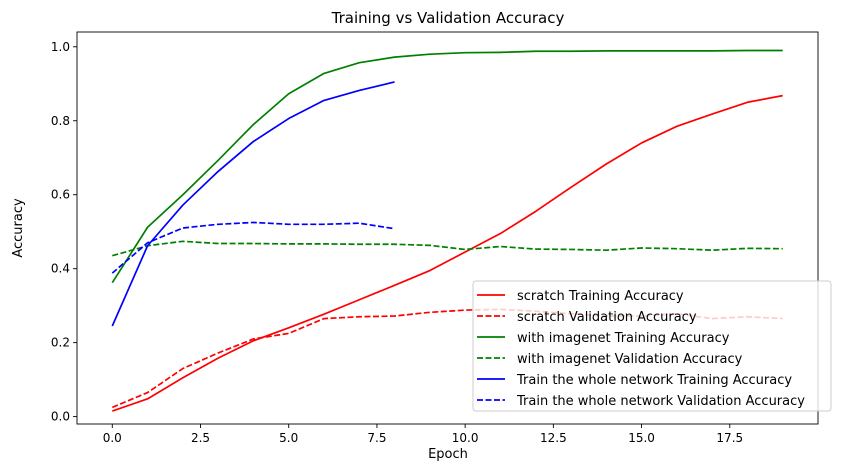 The image size is (846, 470). I want to click on x-tick-label: 7.5, so click(376, 438).